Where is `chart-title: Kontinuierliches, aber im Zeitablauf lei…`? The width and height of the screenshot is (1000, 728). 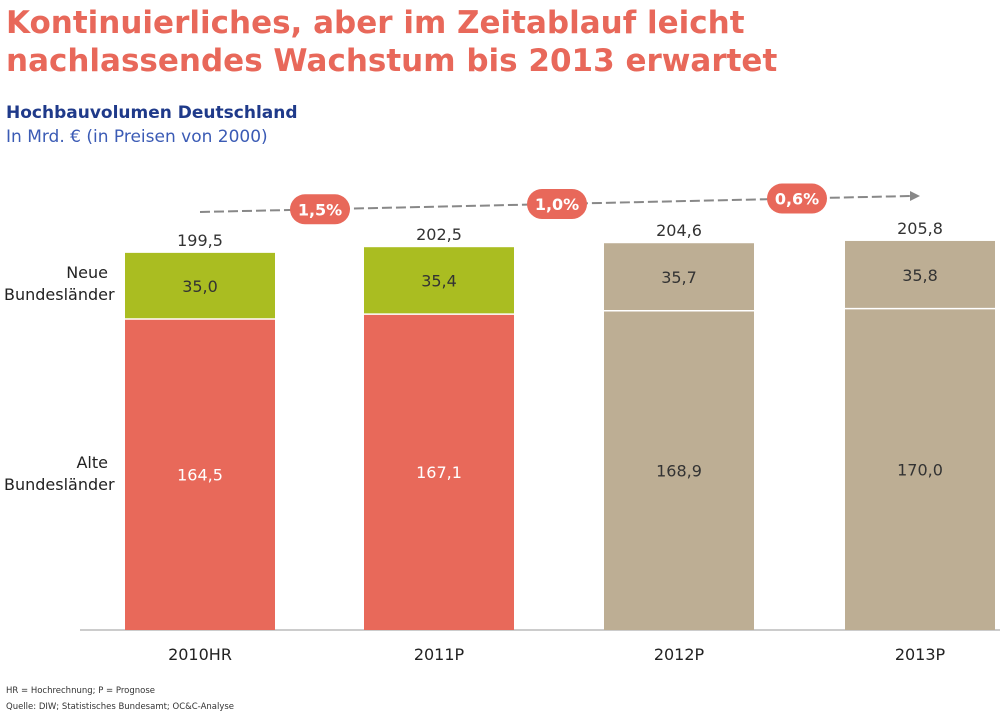
chart-title: Kontinuierliches, aber im Zeitablauf lei… is located at coordinates (392, 42).